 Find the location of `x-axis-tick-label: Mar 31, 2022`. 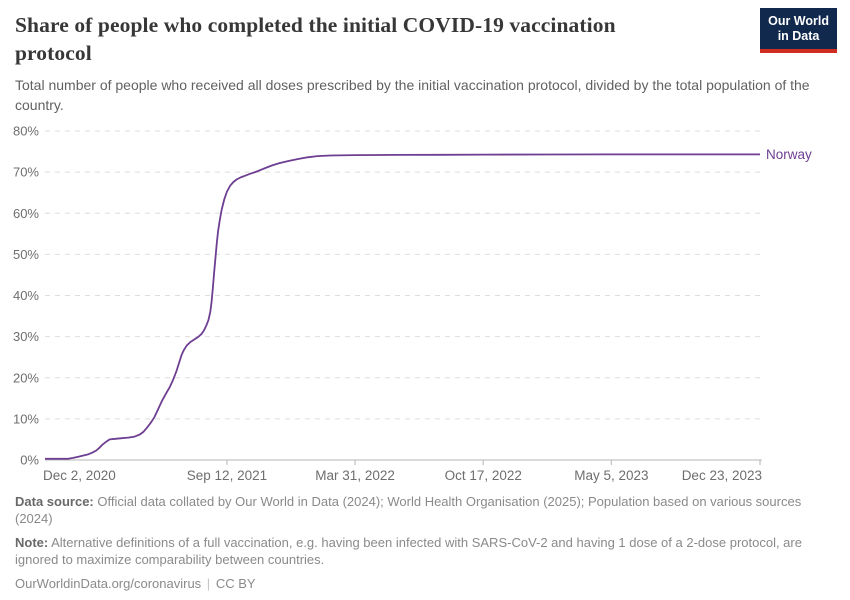

x-axis-tick-label: Mar 31, 2022 is located at coordinates (355, 475).